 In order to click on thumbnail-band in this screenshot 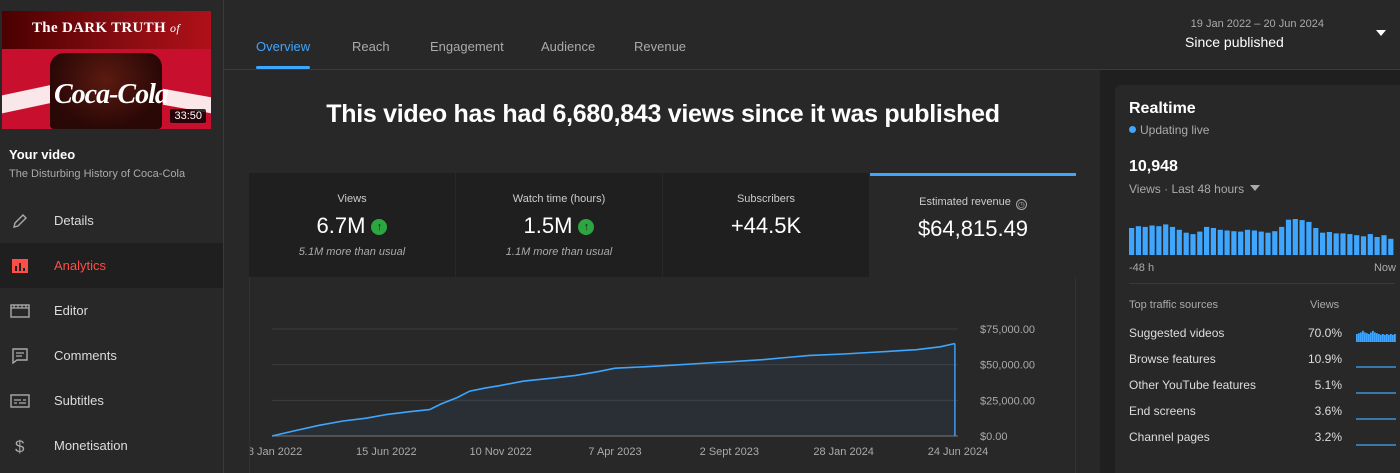, I will do `click(106, 30)`.